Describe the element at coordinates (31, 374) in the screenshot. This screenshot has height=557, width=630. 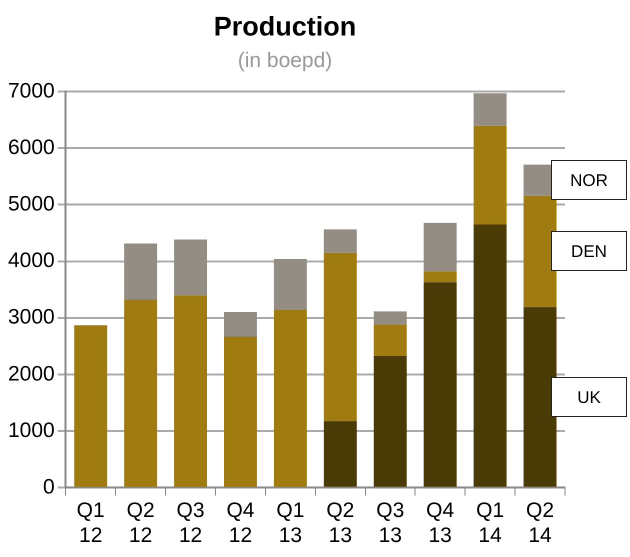
I see `y-tick-label: 2000` at that location.